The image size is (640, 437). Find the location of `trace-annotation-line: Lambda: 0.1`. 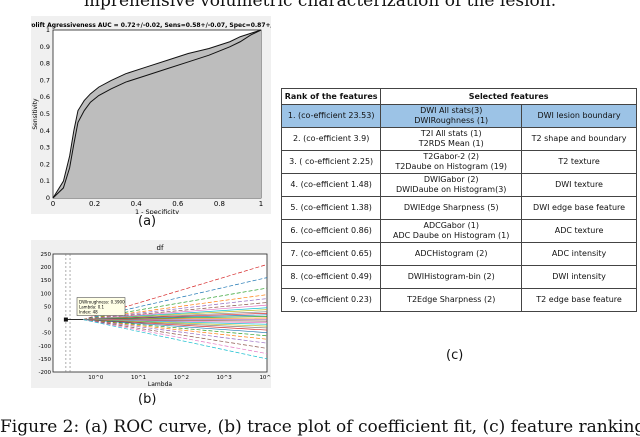

trace-annotation-line: Lambda: 0.1 is located at coordinates (92, 307).